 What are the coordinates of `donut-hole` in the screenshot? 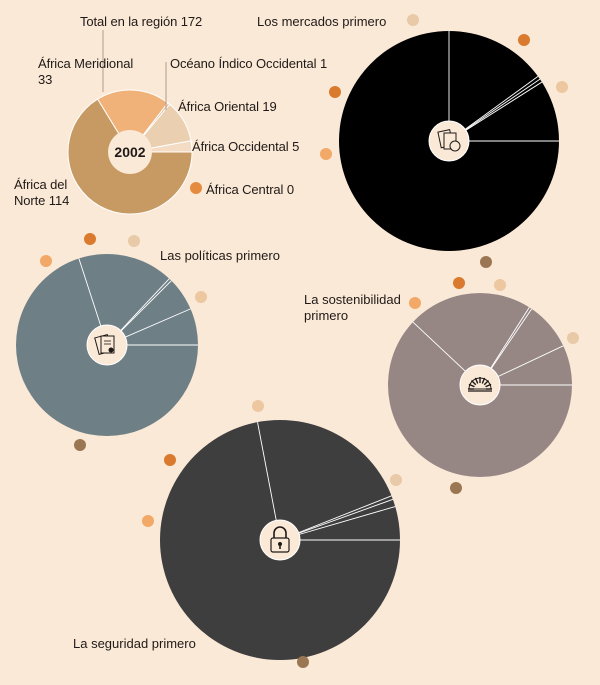 It's located at (130, 152).